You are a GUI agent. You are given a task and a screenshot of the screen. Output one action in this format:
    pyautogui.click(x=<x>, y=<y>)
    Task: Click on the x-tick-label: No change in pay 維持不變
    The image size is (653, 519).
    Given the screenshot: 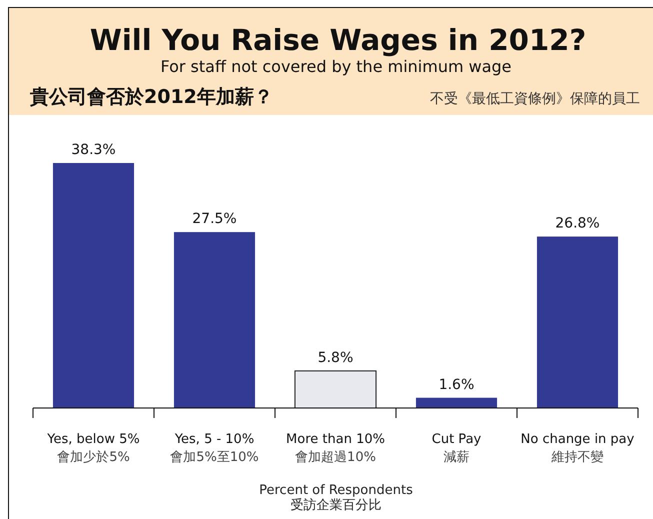 What is the action you would take?
    pyautogui.click(x=577, y=448)
    